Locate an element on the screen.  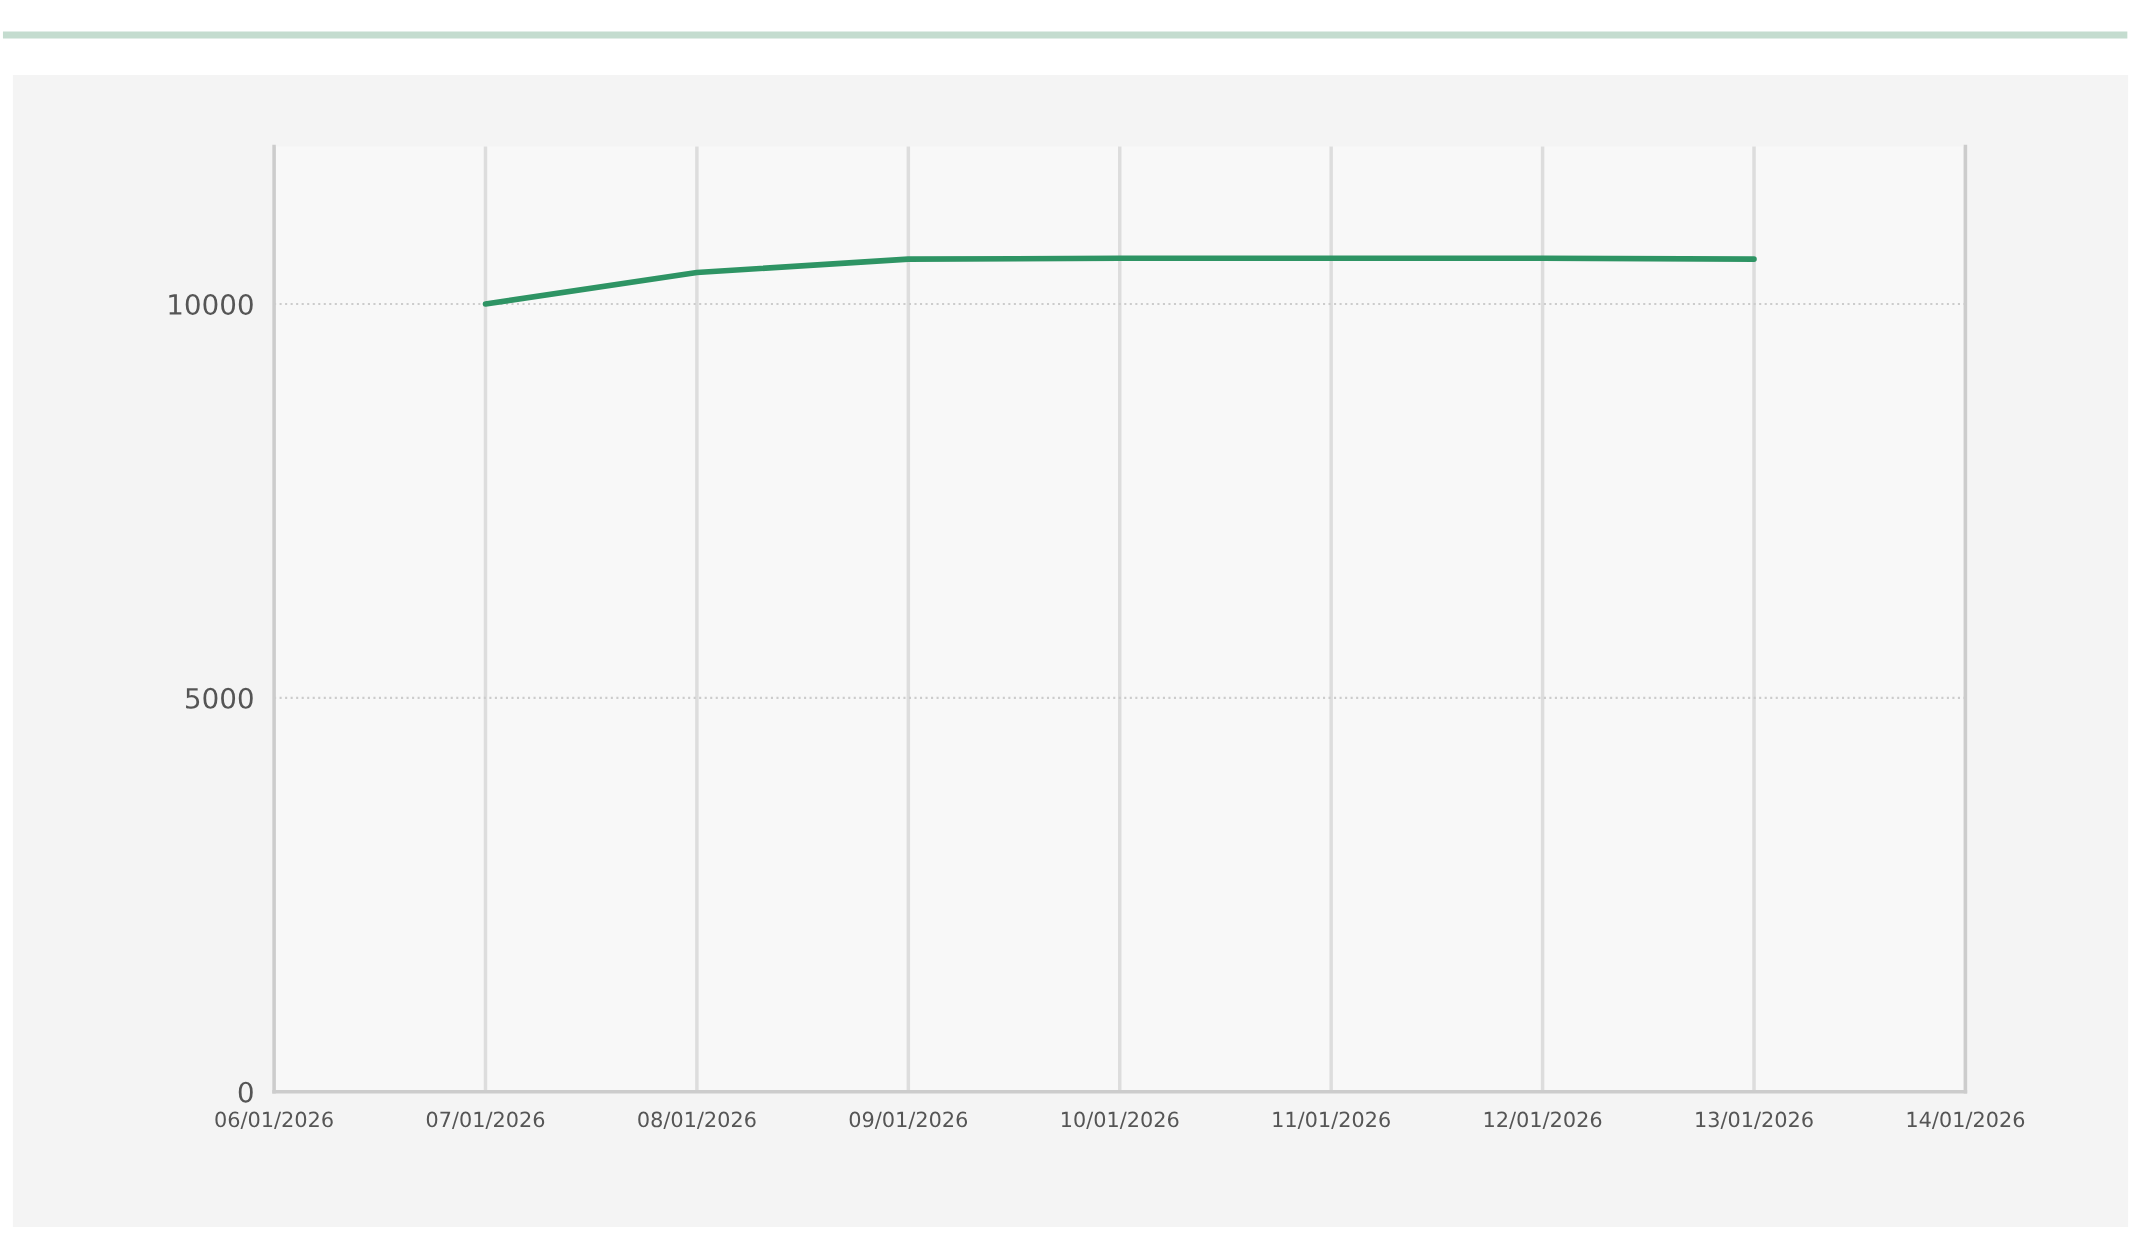
x-tick-label: 14/01/2026 is located at coordinates (1966, 1120).